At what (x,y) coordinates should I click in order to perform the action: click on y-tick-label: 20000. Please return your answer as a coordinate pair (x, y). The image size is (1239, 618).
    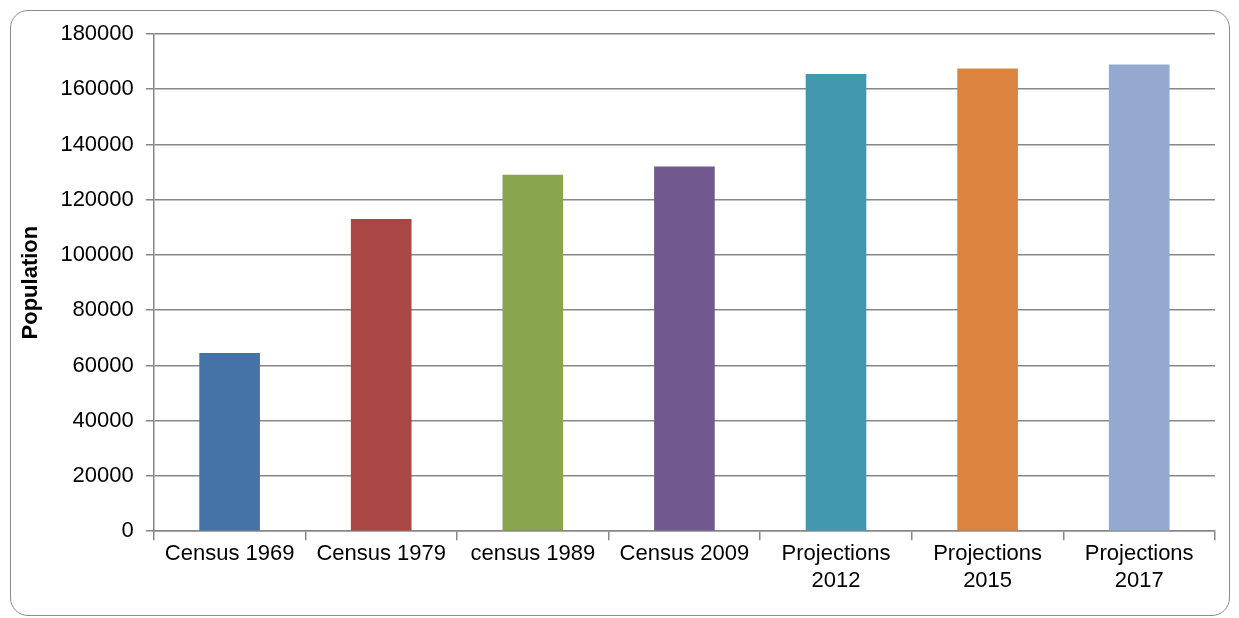
    Looking at the image, I should click on (103, 475).